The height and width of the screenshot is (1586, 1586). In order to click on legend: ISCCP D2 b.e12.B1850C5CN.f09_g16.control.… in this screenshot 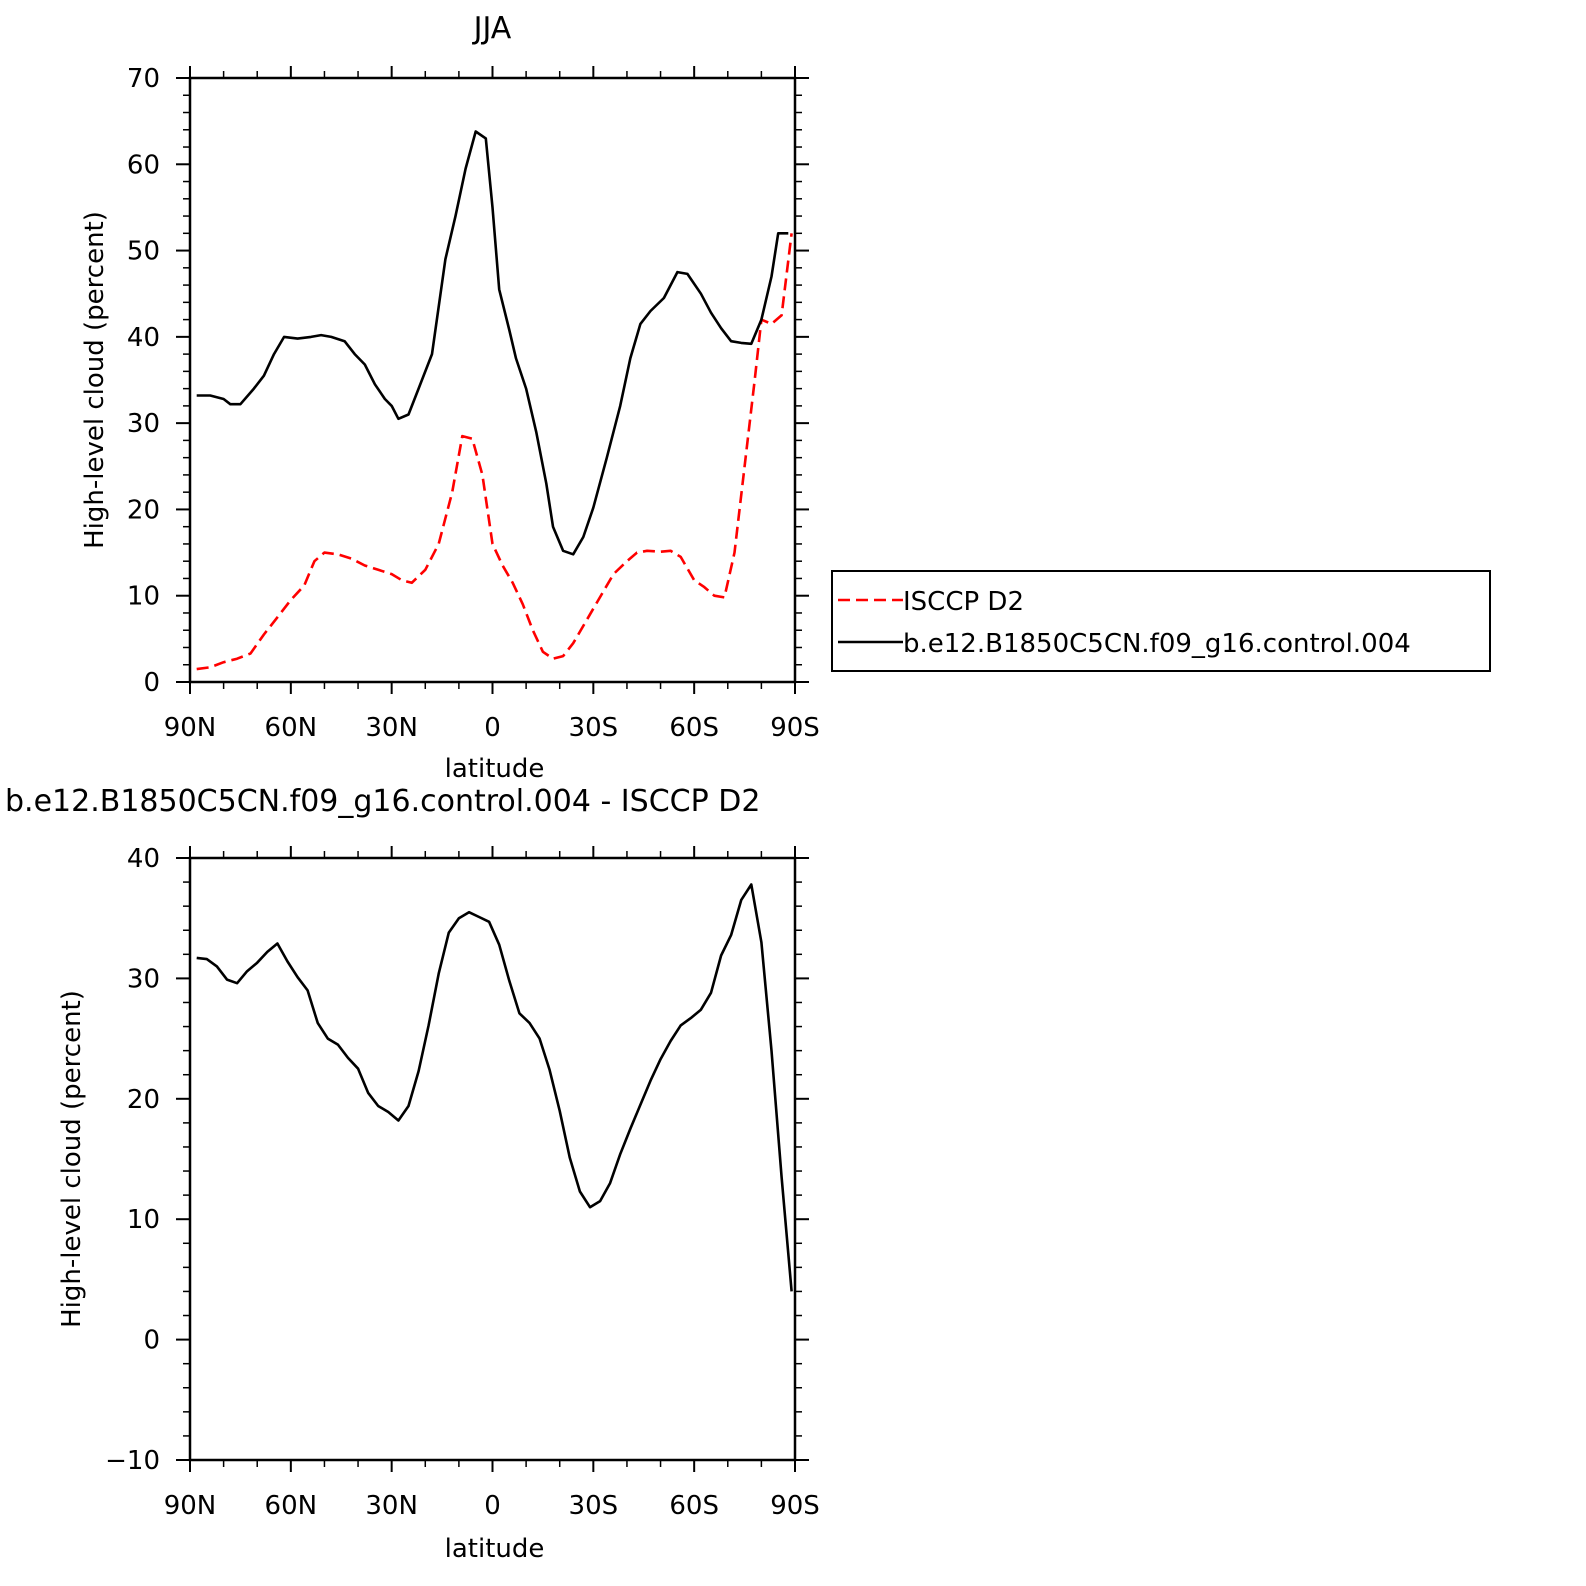, I will do `click(1161, 621)`.